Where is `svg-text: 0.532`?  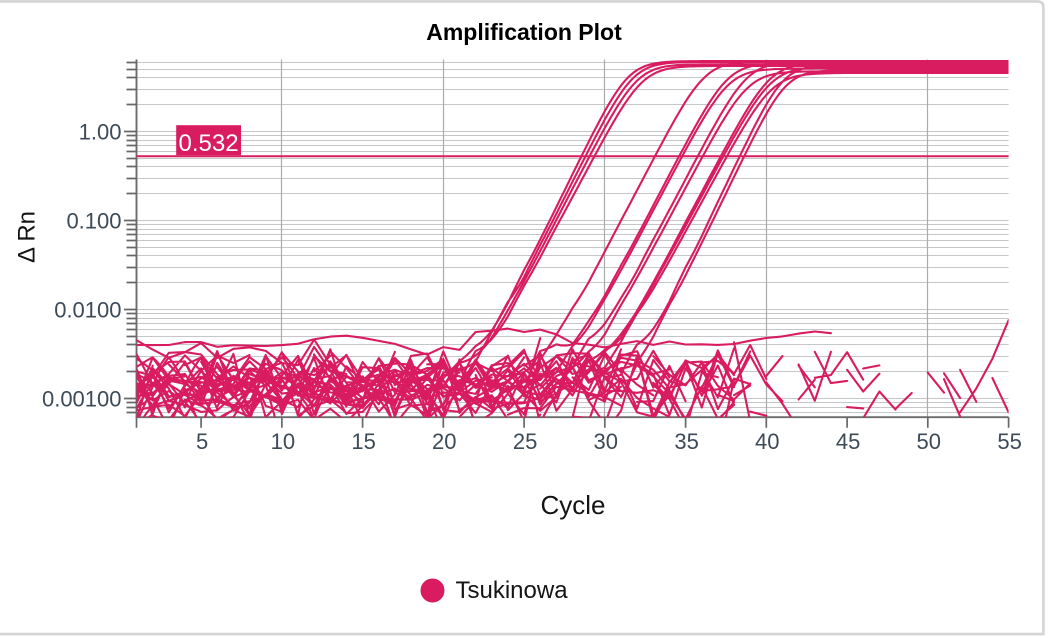 svg-text: 0.532 is located at coordinates (209, 143).